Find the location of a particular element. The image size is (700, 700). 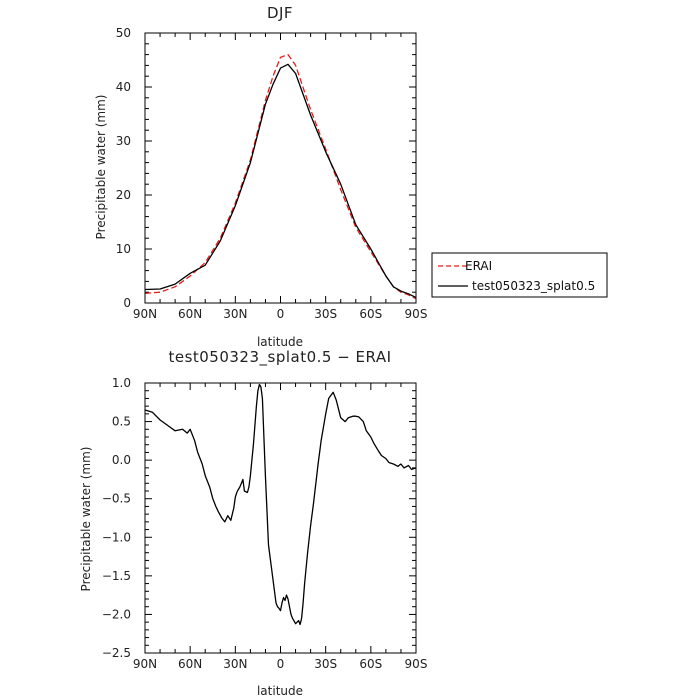

chart-title: test050323_splat0.5 − ERAI is located at coordinates (279, 357).